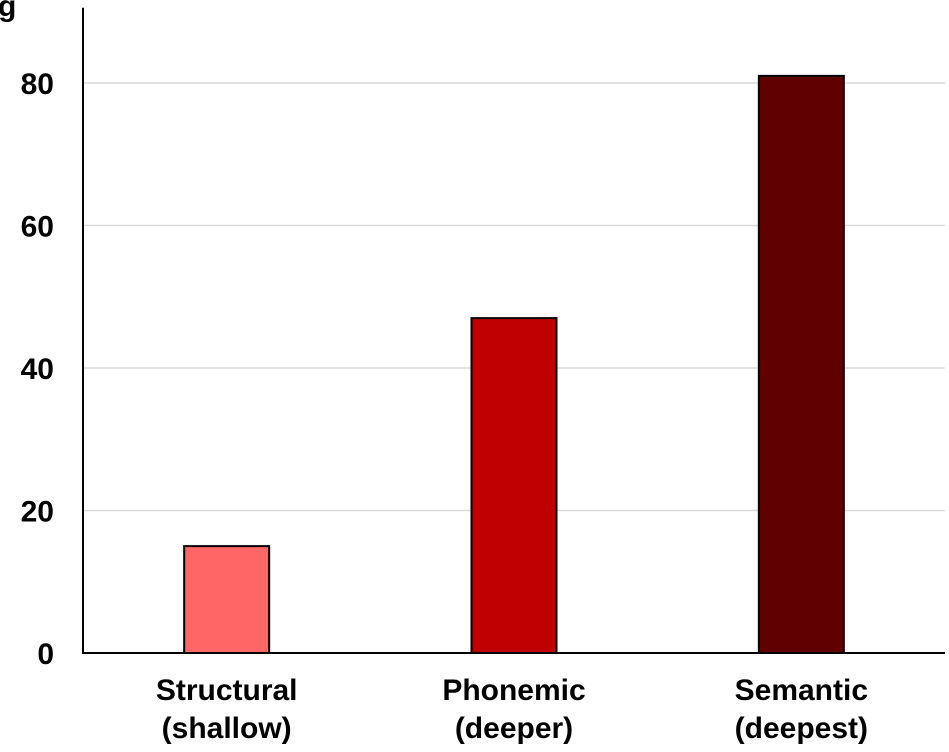 The height and width of the screenshot is (752, 949). I want to click on x-tick-label-line: Structural, so click(227, 690).